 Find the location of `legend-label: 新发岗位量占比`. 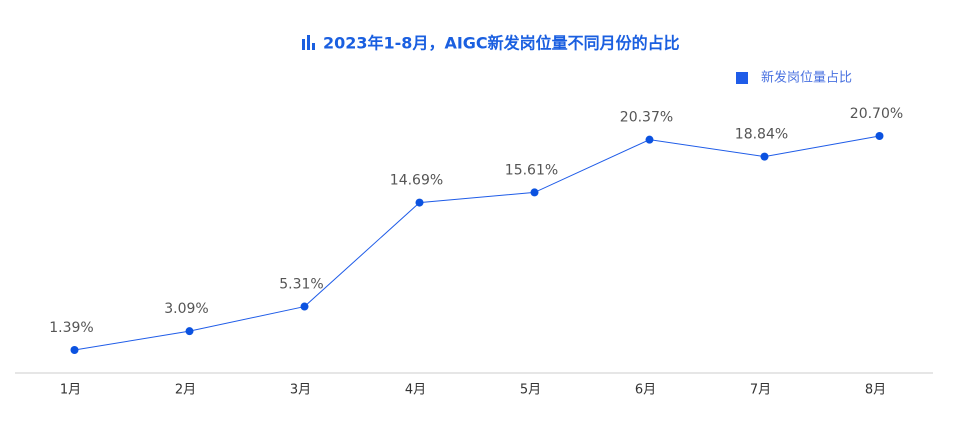

legend-label: 新发岗位量占比 is located at coordinates (806, 78).